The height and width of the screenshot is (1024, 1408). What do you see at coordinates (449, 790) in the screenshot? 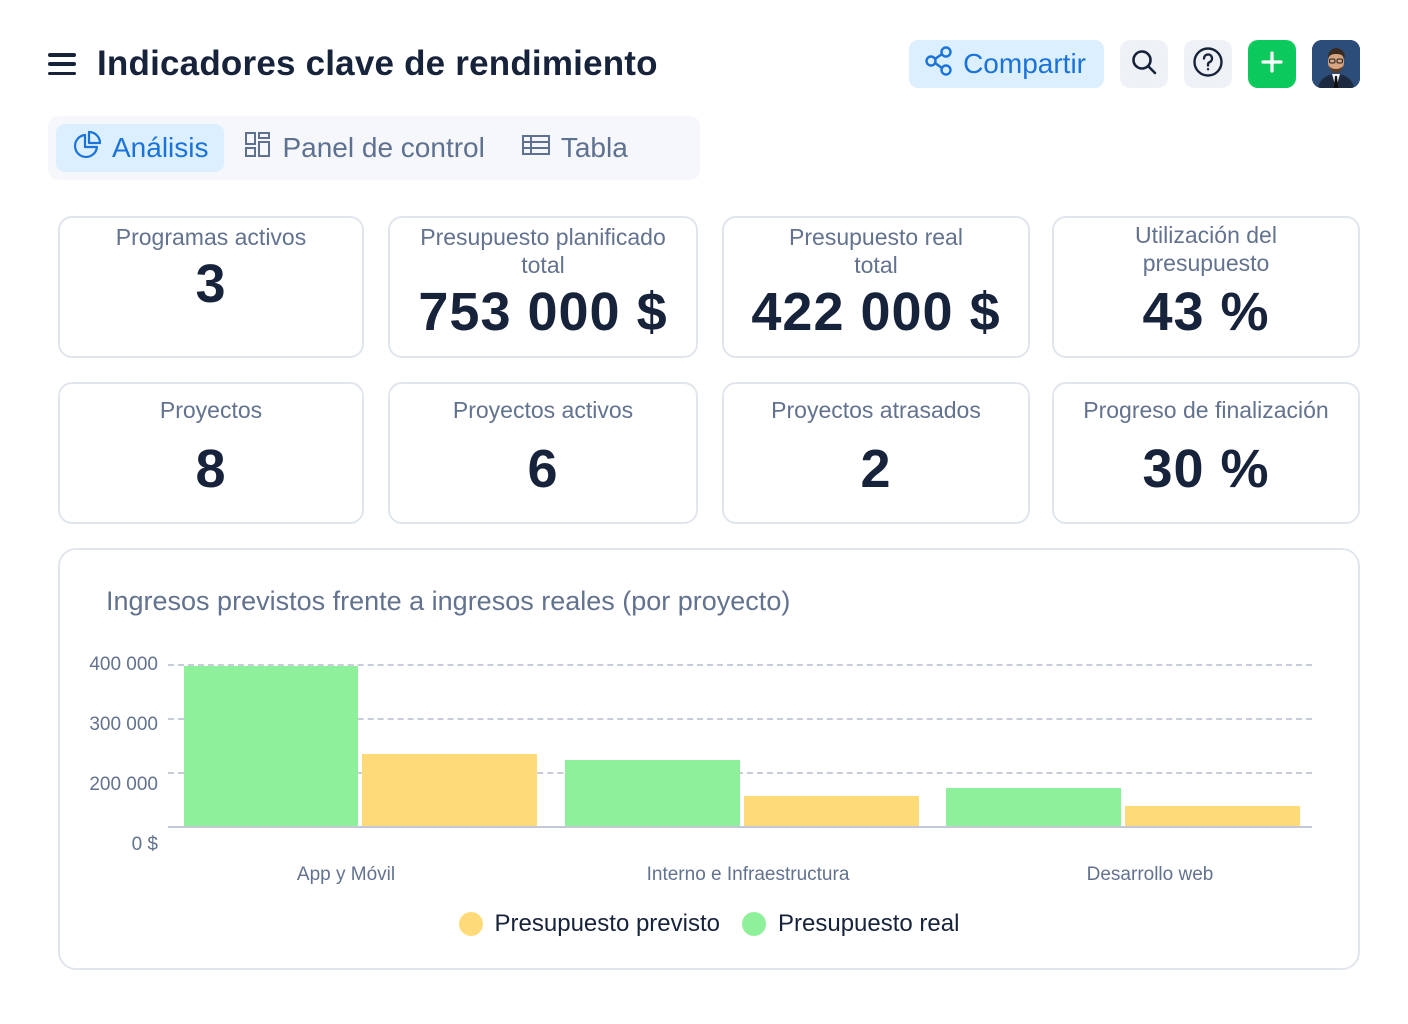
I see `bar-previsto-app-movil` at bounding box center [449, 790].